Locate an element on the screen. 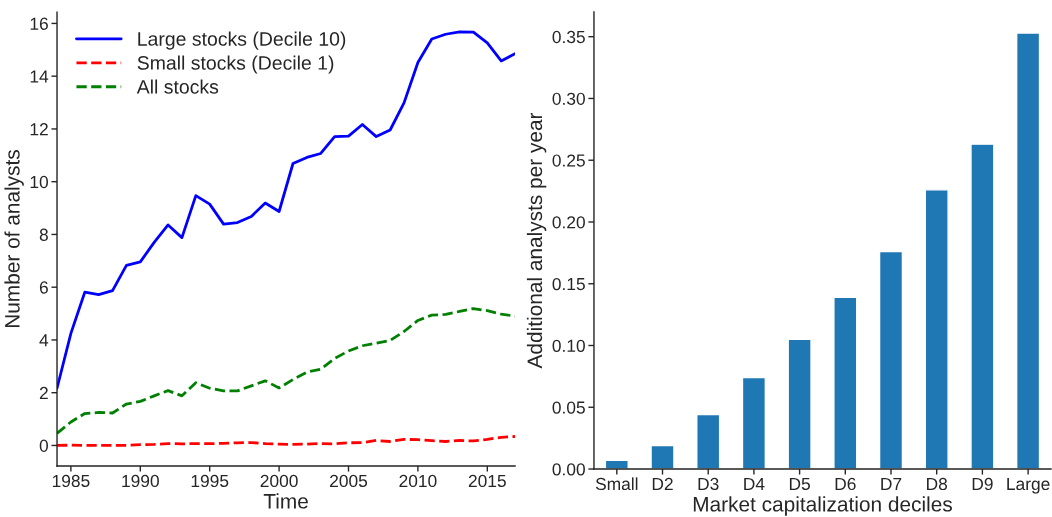 The width and height of the screenshot is (1052, 517). line-series is located at coordinates (286, 441).